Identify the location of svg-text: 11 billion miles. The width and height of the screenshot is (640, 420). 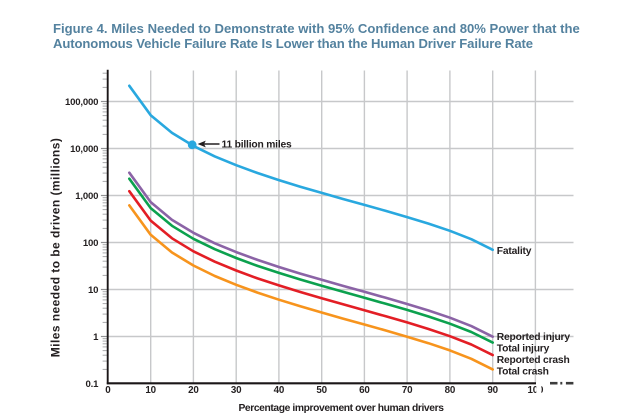
(257, 144).